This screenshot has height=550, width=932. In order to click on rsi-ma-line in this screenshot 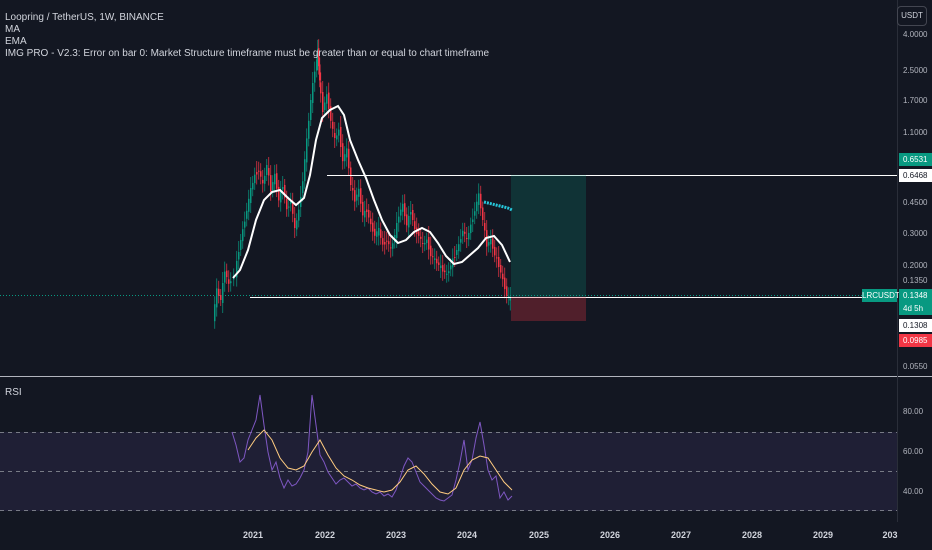, I will do `click(380, 462)`.